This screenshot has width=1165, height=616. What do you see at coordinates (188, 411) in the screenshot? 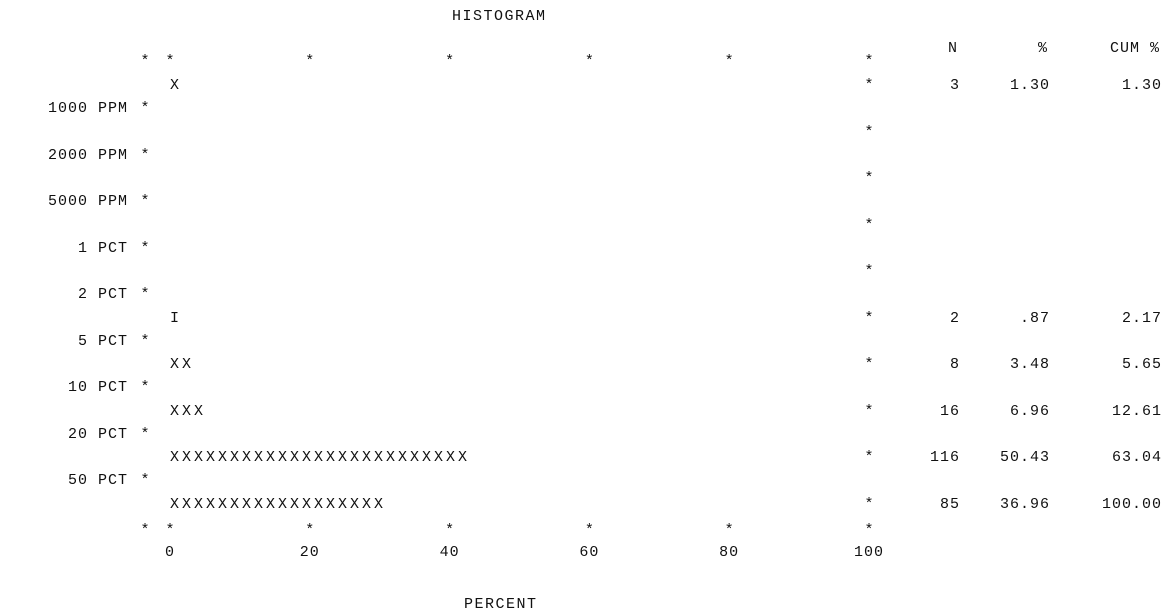
I see `histogram-bar: XXX` at bounding box center [188, 411].